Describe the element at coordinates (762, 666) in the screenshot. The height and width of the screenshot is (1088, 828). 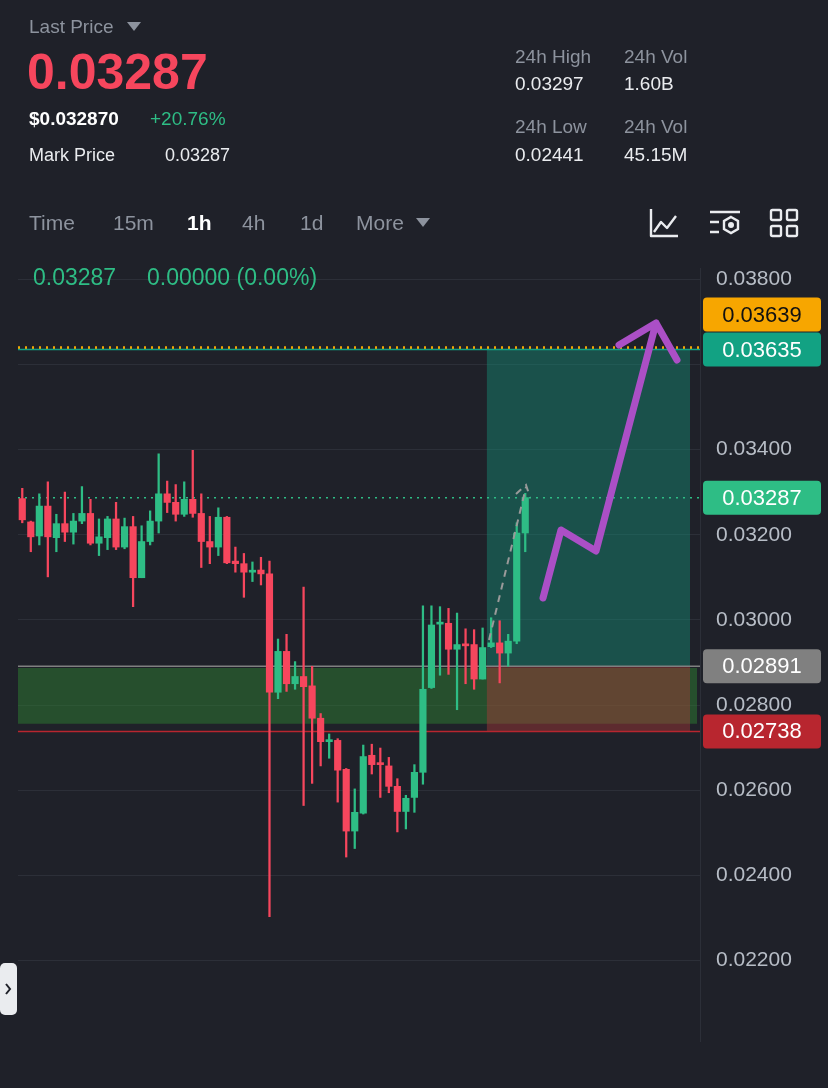
I see `ref-line-label: 0.02891` at that location.